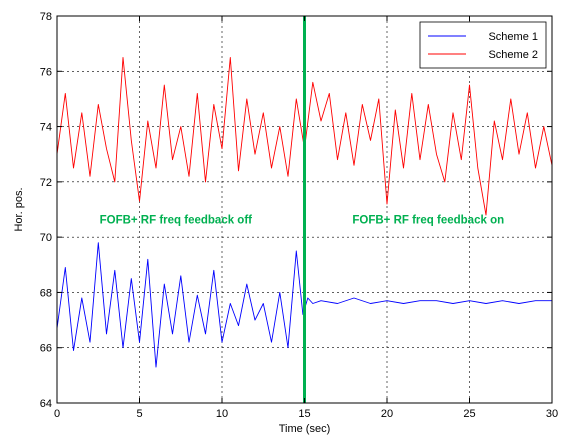  I want to click on x-tick-label: 25, so click(469, 414).